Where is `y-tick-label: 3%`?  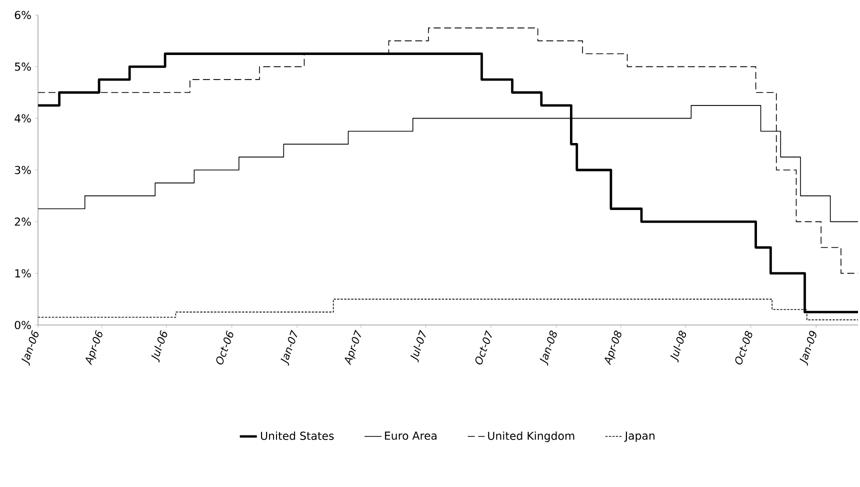 y-tick-label: 3% is located at coordinates (22, 170).